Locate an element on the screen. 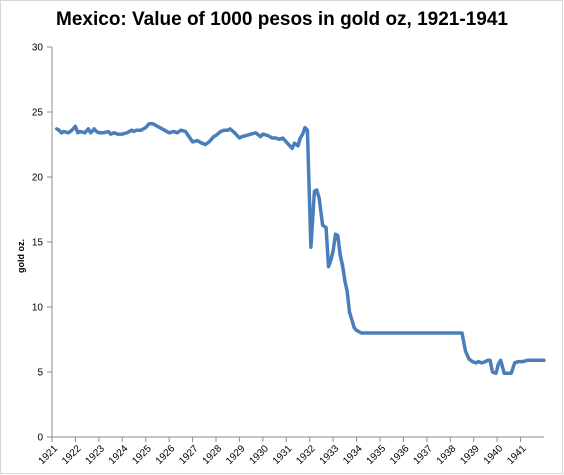 This screenshot has width=564, height=475. x-tick-label: 1933 is located at coordinates (330, 455).